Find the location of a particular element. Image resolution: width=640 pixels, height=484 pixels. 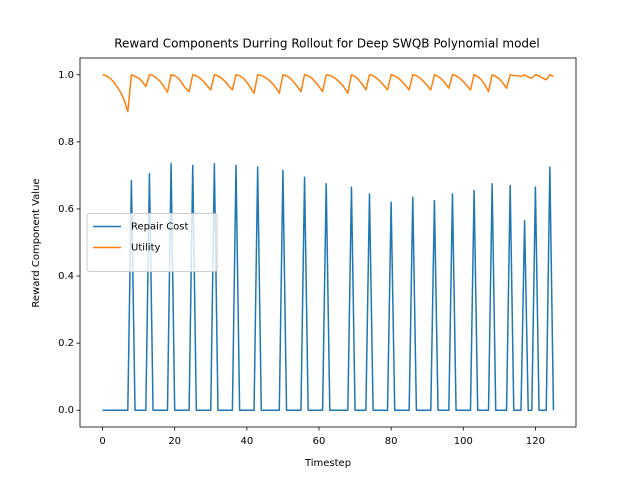

y-tick-label: 0.8 is located at coordinates (66, 142).